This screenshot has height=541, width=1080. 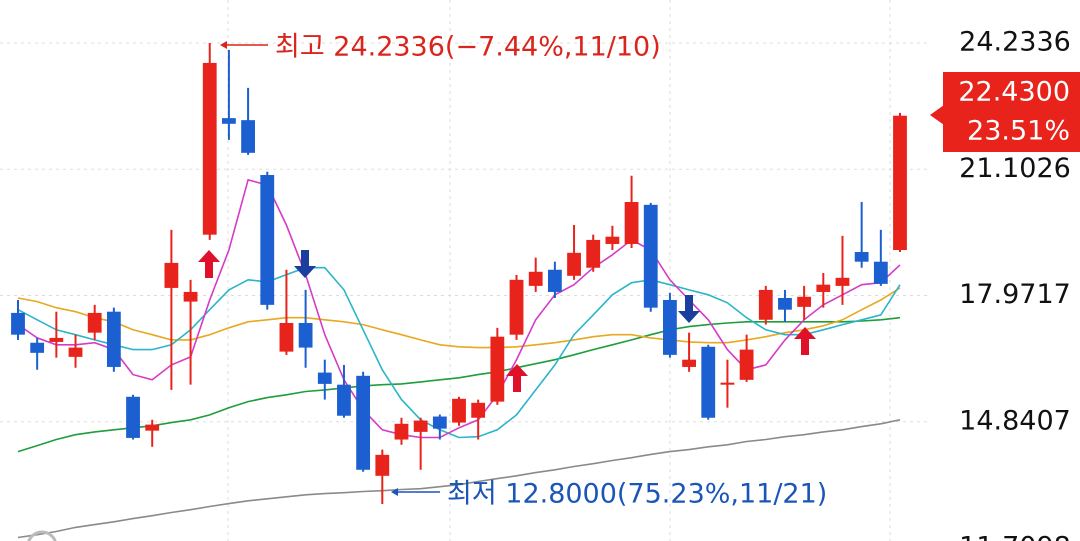 What do you see at coordinates (42, 535) in the screenshot?
I see `settings-icon` at bounding box center [42, 535].